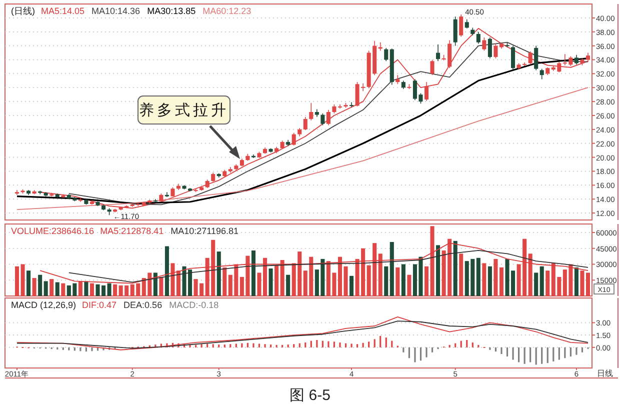  Describe the element at coordinates (184, 110) in the screenshot. I see `annotation: 养多式拉升` at that location.